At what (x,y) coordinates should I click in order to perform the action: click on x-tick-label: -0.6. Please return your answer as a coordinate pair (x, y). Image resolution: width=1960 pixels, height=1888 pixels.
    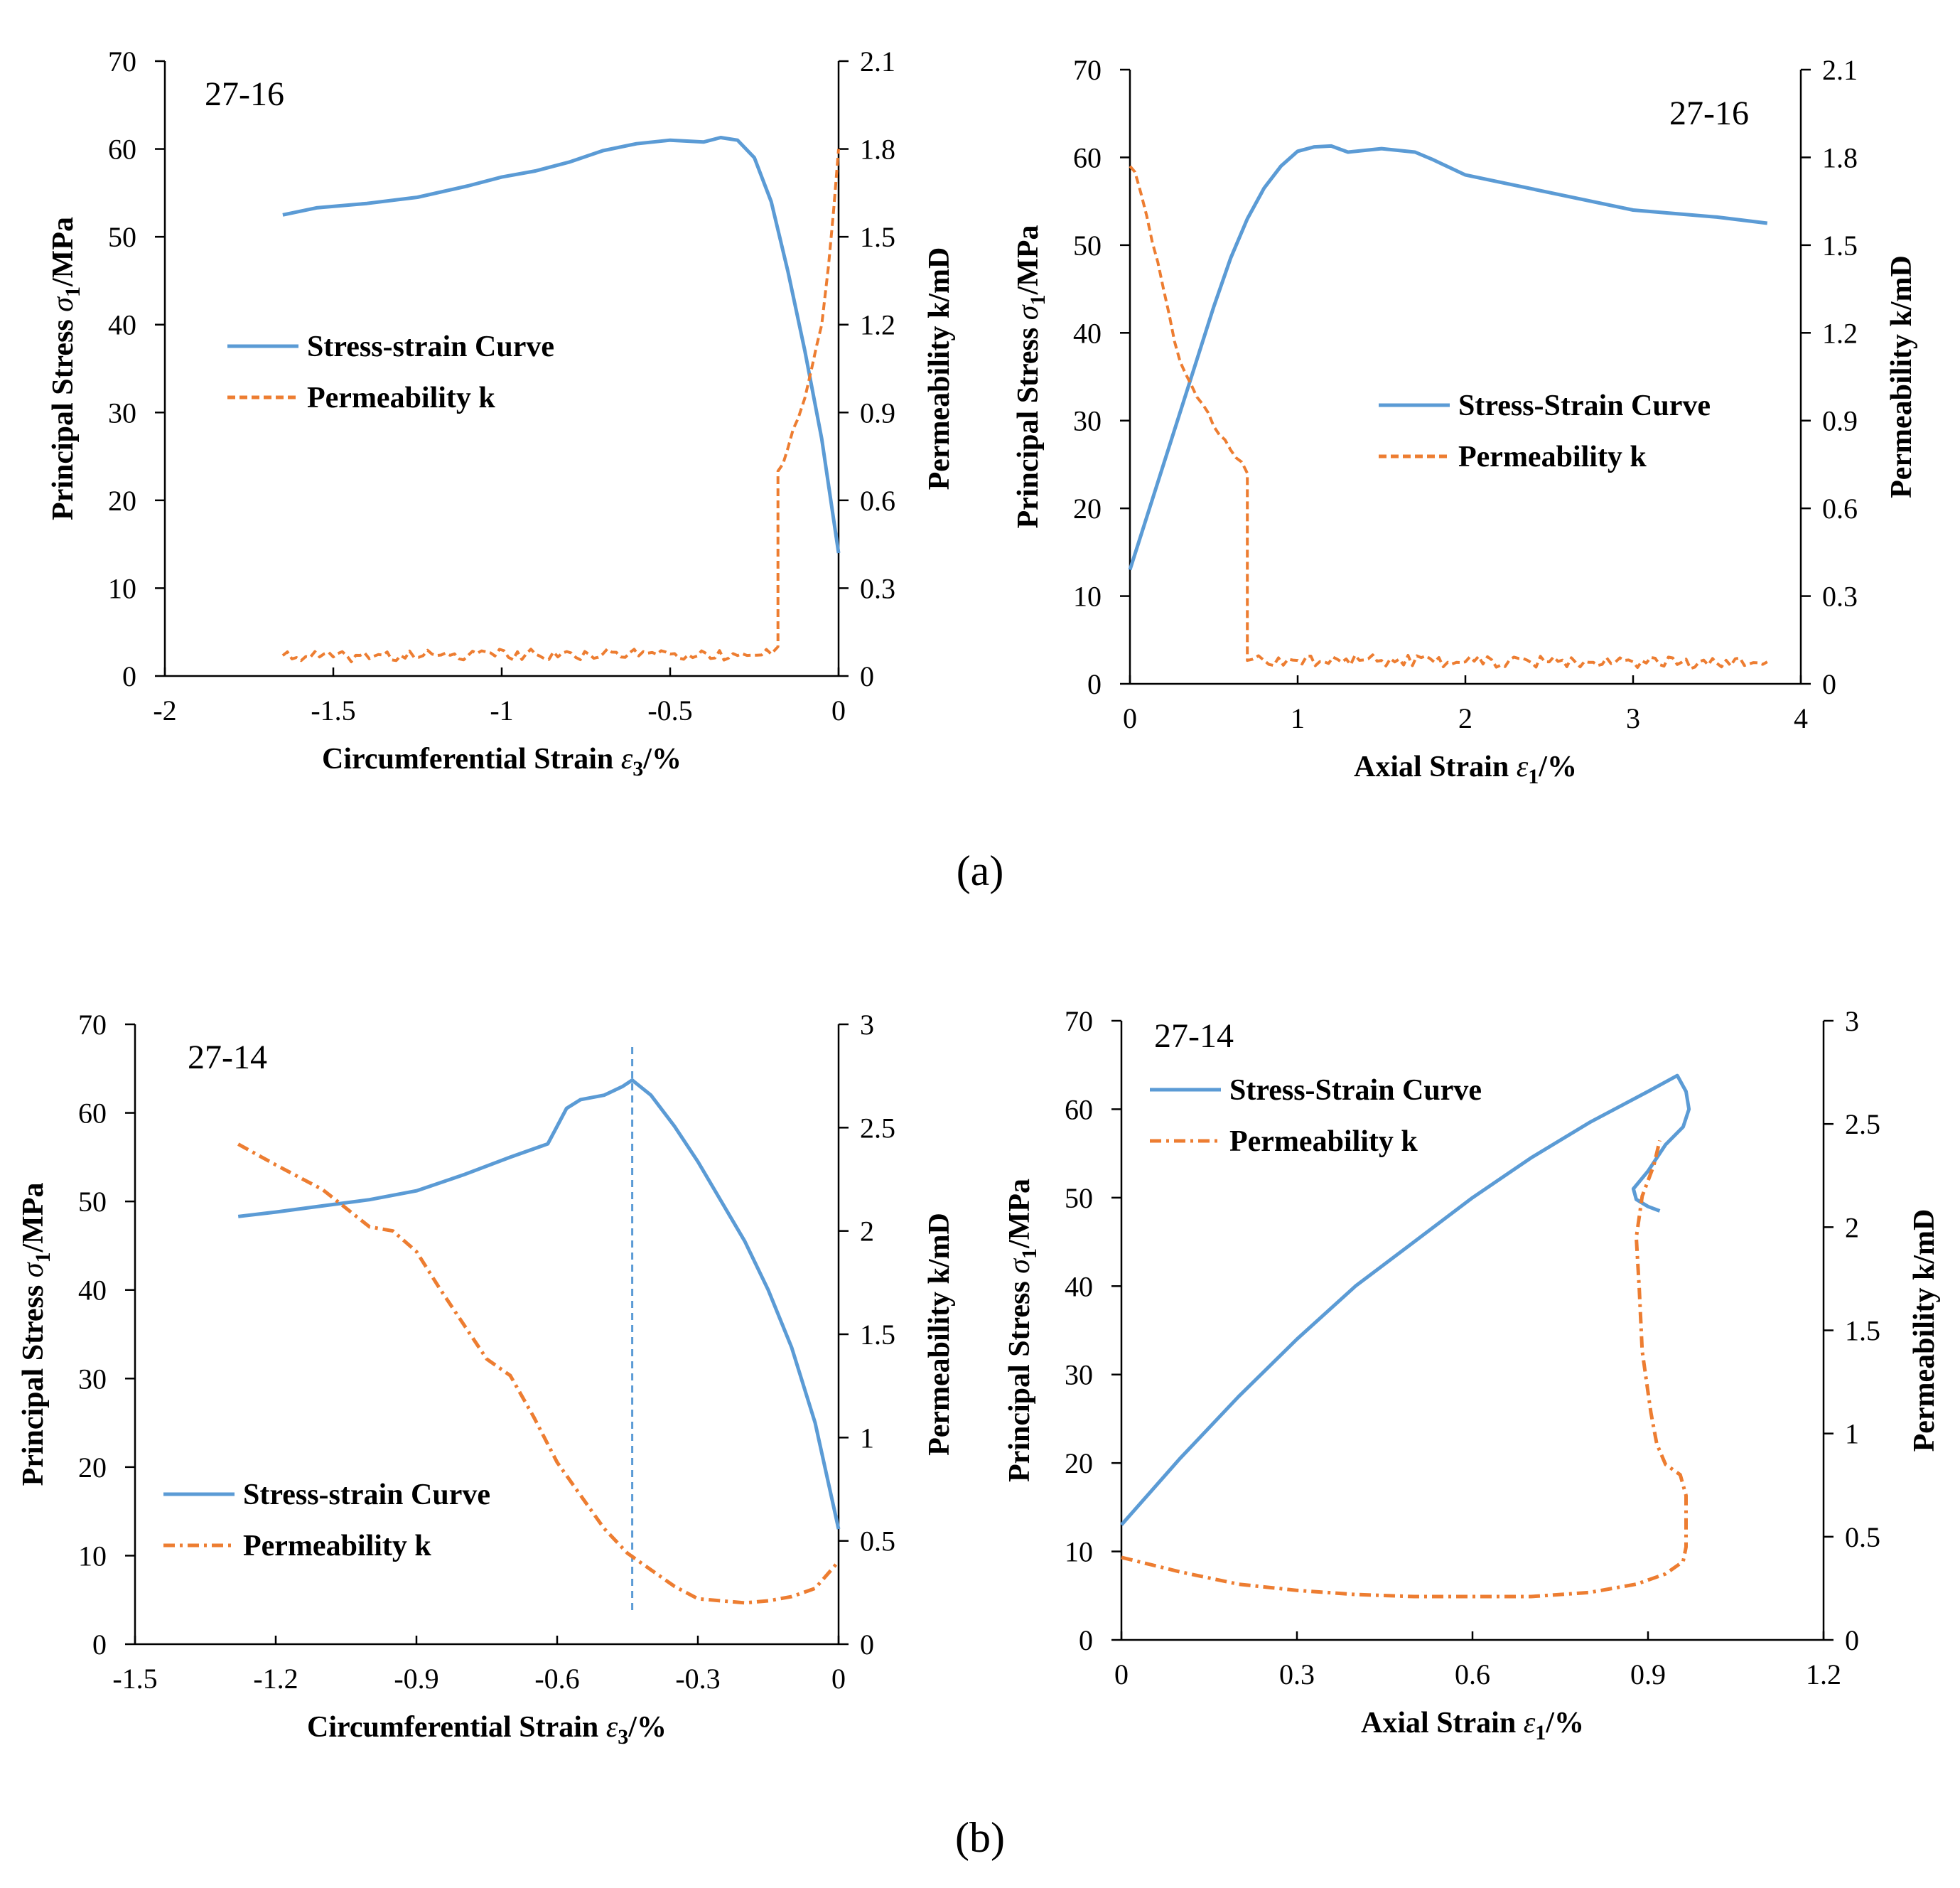
    Looking at the image, I should click on (556, 1679).